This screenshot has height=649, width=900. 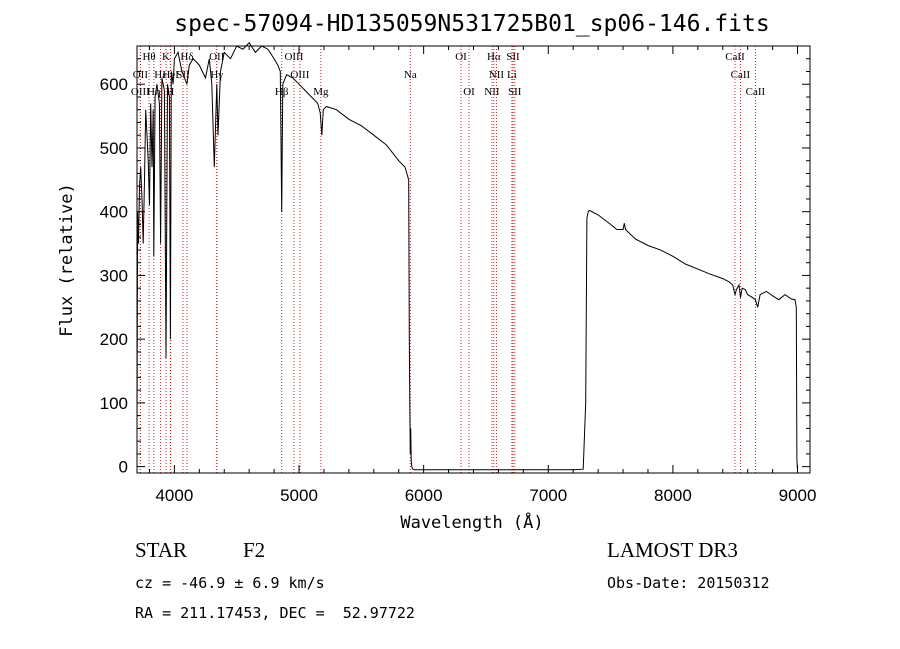 I want to click on line-label: Na, so click(x=410, y=75).